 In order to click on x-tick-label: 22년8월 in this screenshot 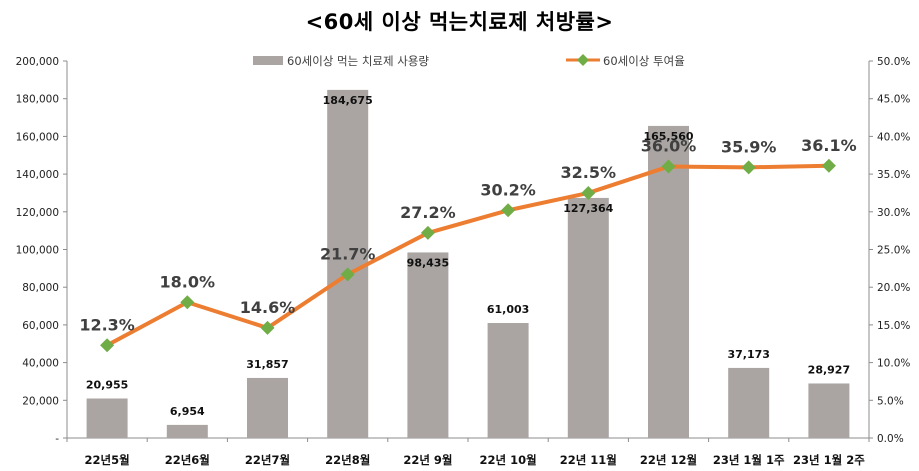, I will do `click(347, 460)`.